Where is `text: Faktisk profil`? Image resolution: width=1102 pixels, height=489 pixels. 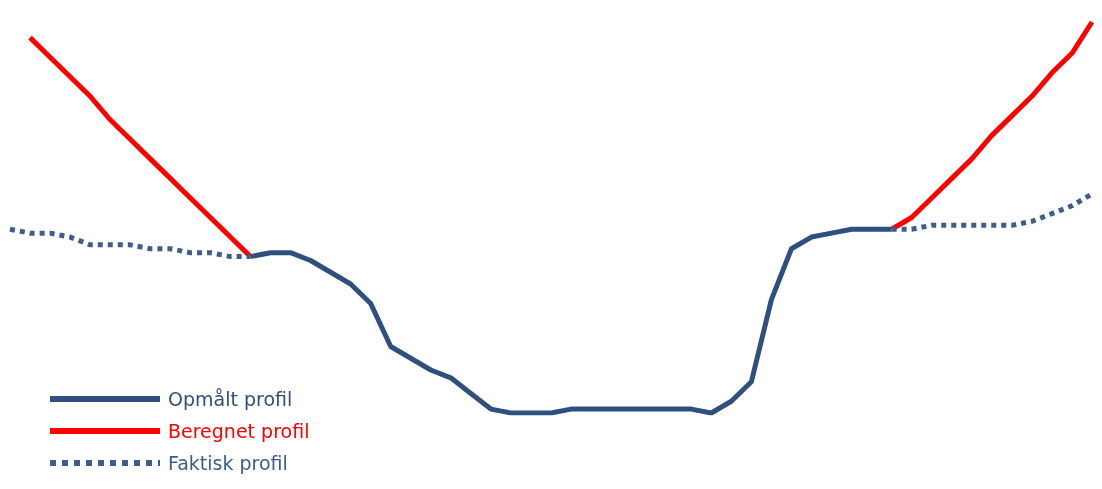 text: Faktisk profil is located at coordinates (228, 463).